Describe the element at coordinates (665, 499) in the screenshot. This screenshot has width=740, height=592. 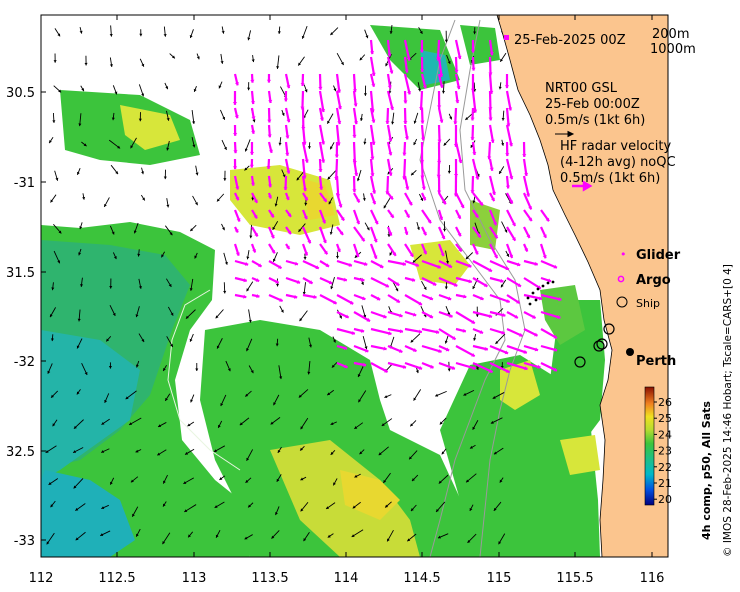
I see `colorbar-tick-label: 20` at that location.